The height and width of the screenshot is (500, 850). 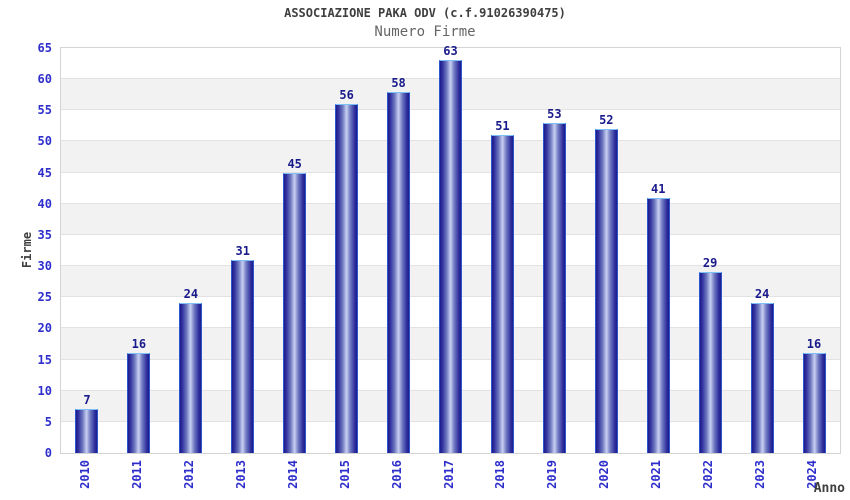 What do you see at coordinates (762, 378) in the screenshot?
I see `bar-2023` at bounding box center [762, 378].